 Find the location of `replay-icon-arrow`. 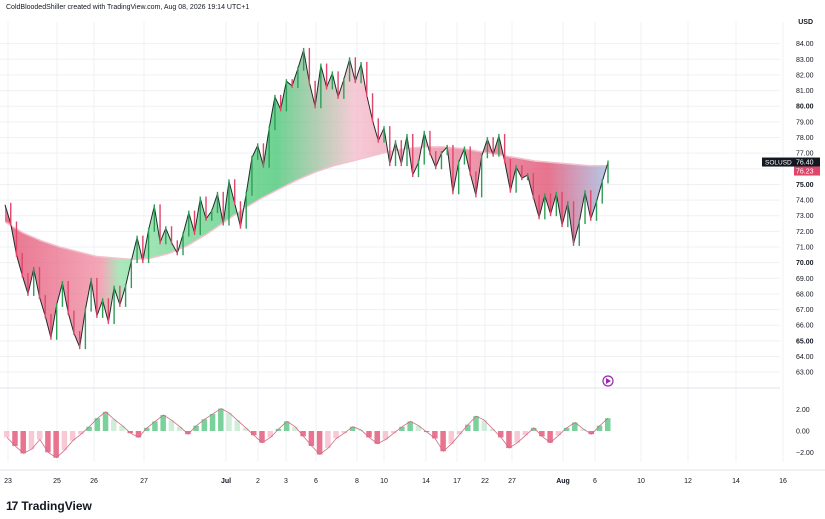

replay-icon-arrow is located at coordinates (608, 381).